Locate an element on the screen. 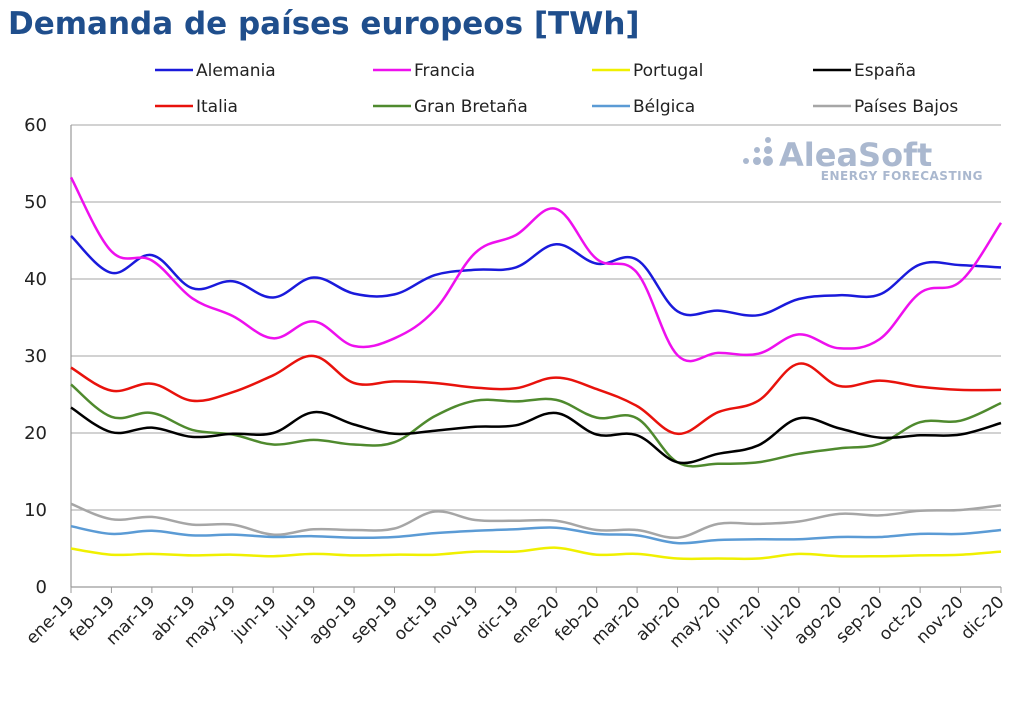  y-tick-label: 40 is located at coordinates (35, 279).